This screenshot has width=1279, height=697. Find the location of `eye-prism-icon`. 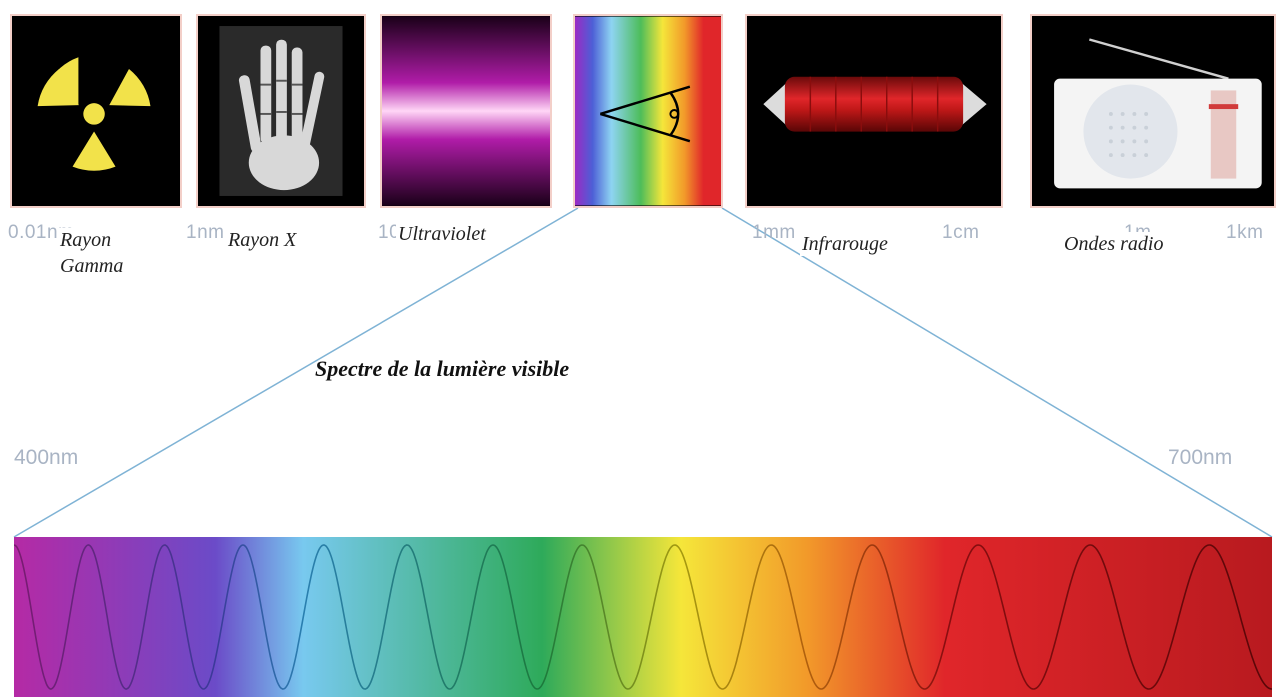

eye-prism-icon is located at coordinates (648, 111).